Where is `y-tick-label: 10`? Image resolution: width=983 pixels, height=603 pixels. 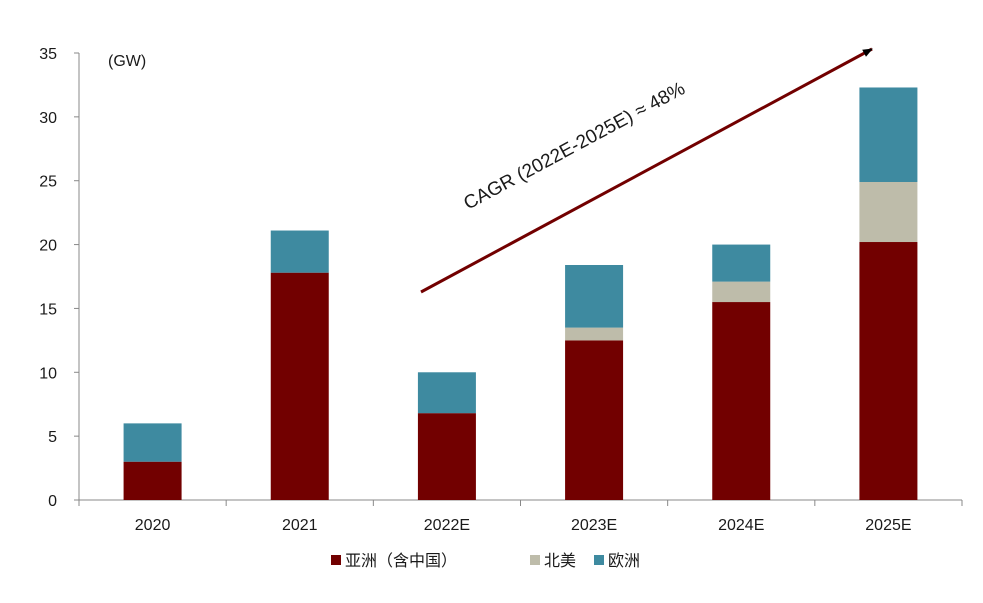 y-tick-label: 10 is located at coordinates (48, 373).